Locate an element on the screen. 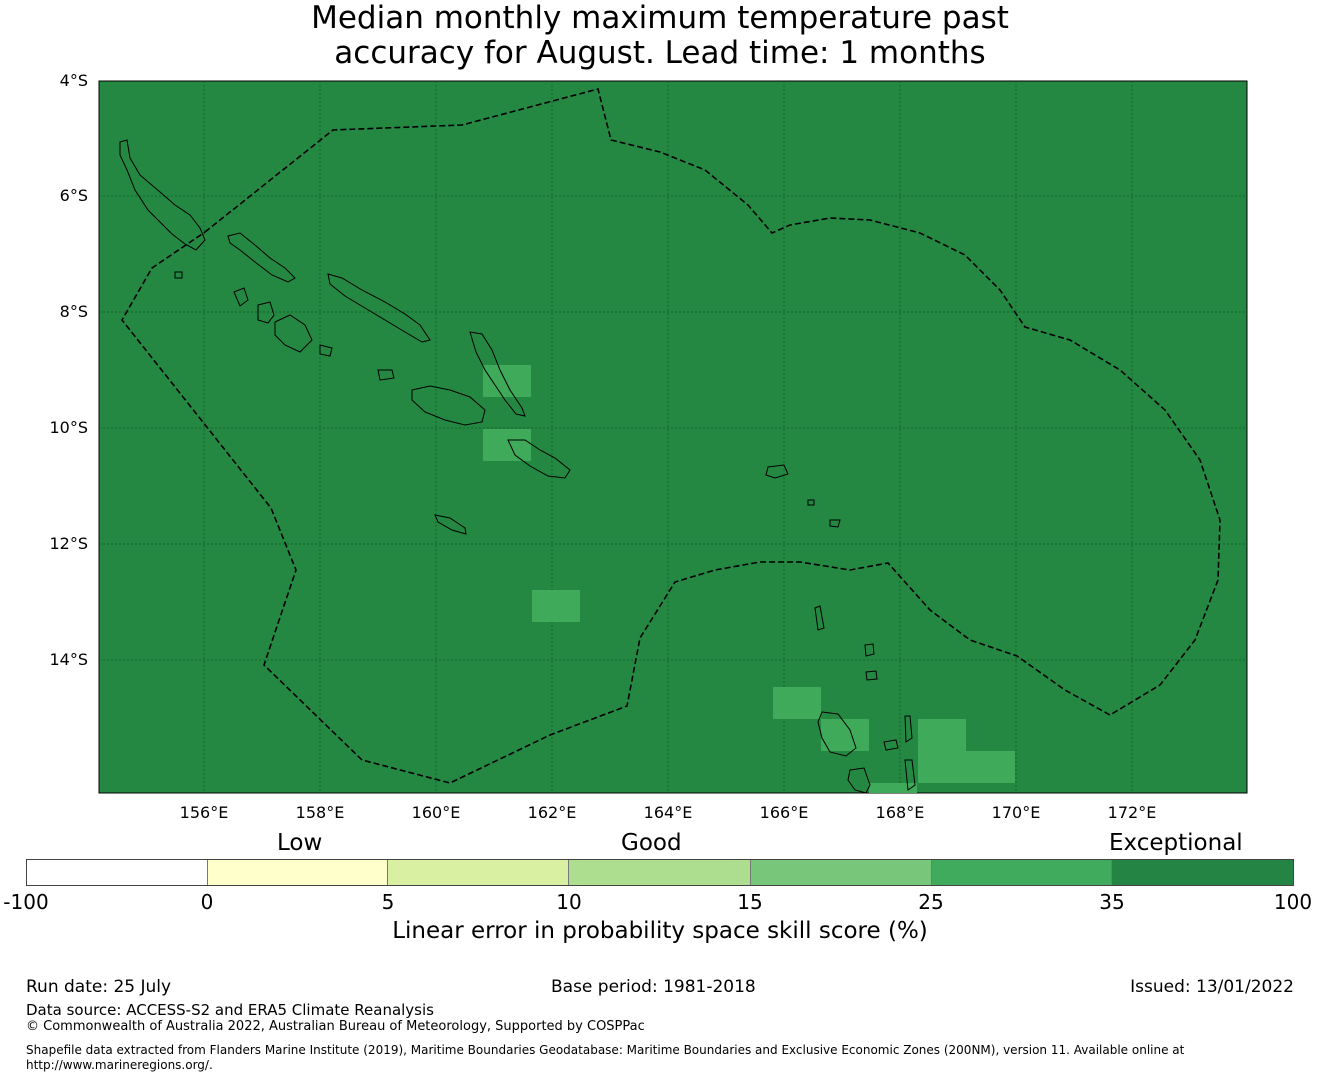  island-tikopia is located at coordinates (811, 502).